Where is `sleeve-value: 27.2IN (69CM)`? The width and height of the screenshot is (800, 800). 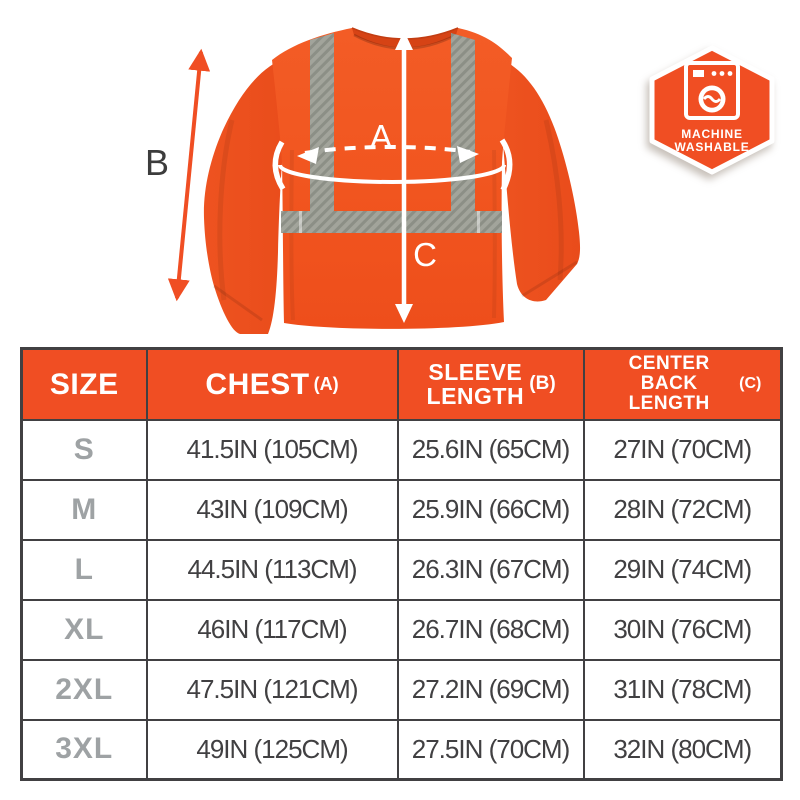
sleeve-value: 27.2IN (69CM) is located at coordinates (490, 689).